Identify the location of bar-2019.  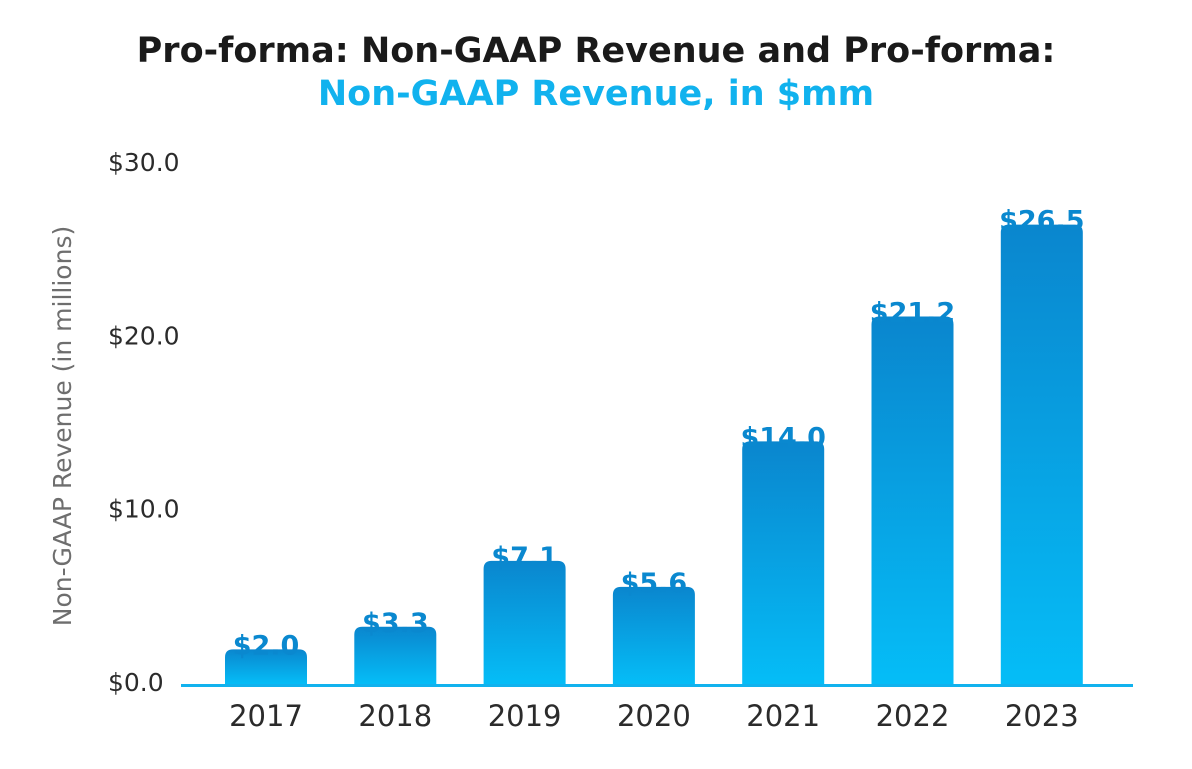
(524, 622).